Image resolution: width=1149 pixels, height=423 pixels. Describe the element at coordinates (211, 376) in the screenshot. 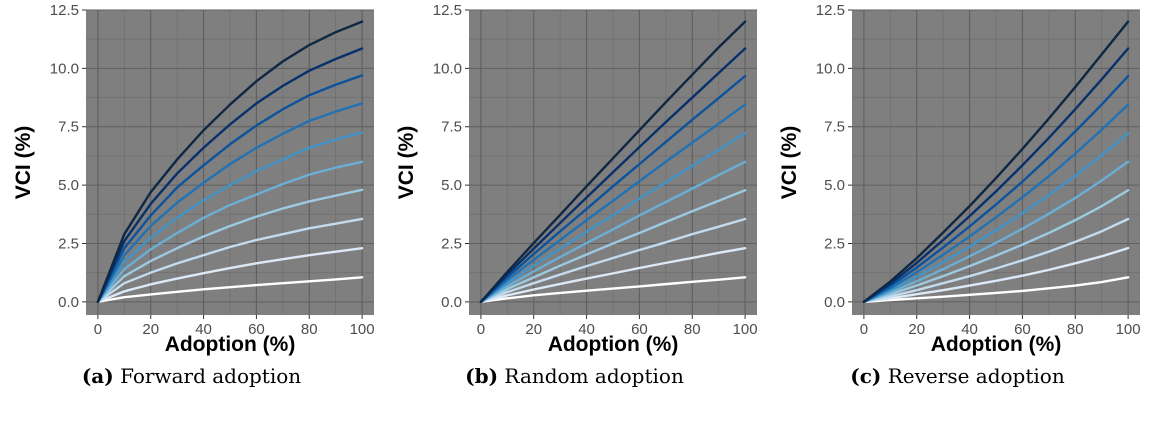

I see `caption-text: Forward adoption` at that location.